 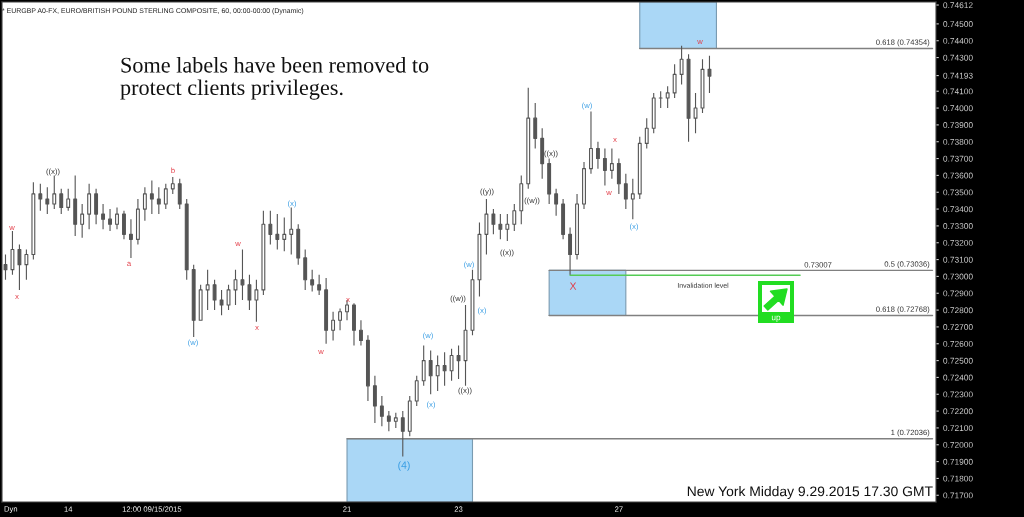 I want to click on y-tick-label: 0.71900, so click(x=958, y=461).